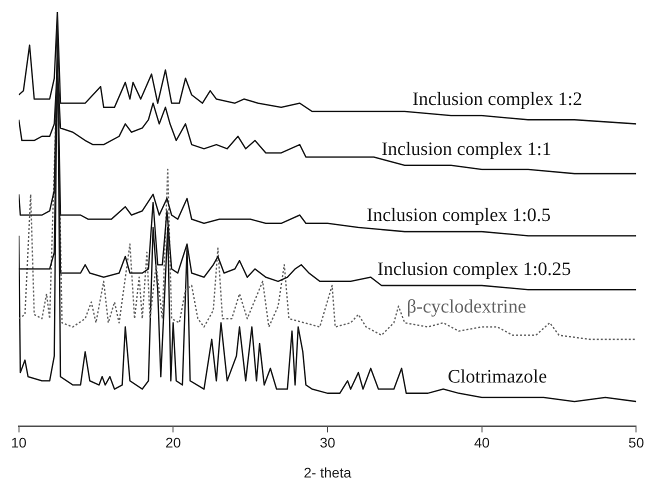 The image size is (655, 494). What do you see at coordinates (328, 472) in the screenshot?
I see `x-axis-title: 2- theta` at bounding box center [328, 472].